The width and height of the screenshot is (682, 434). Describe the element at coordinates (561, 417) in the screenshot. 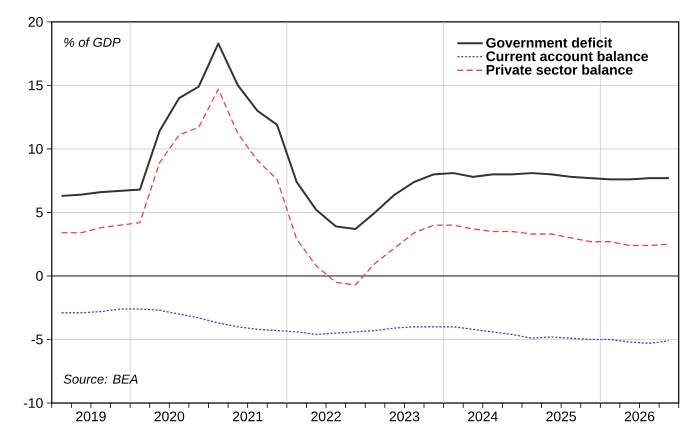

I see `x-tick-label: 2025` at that location.